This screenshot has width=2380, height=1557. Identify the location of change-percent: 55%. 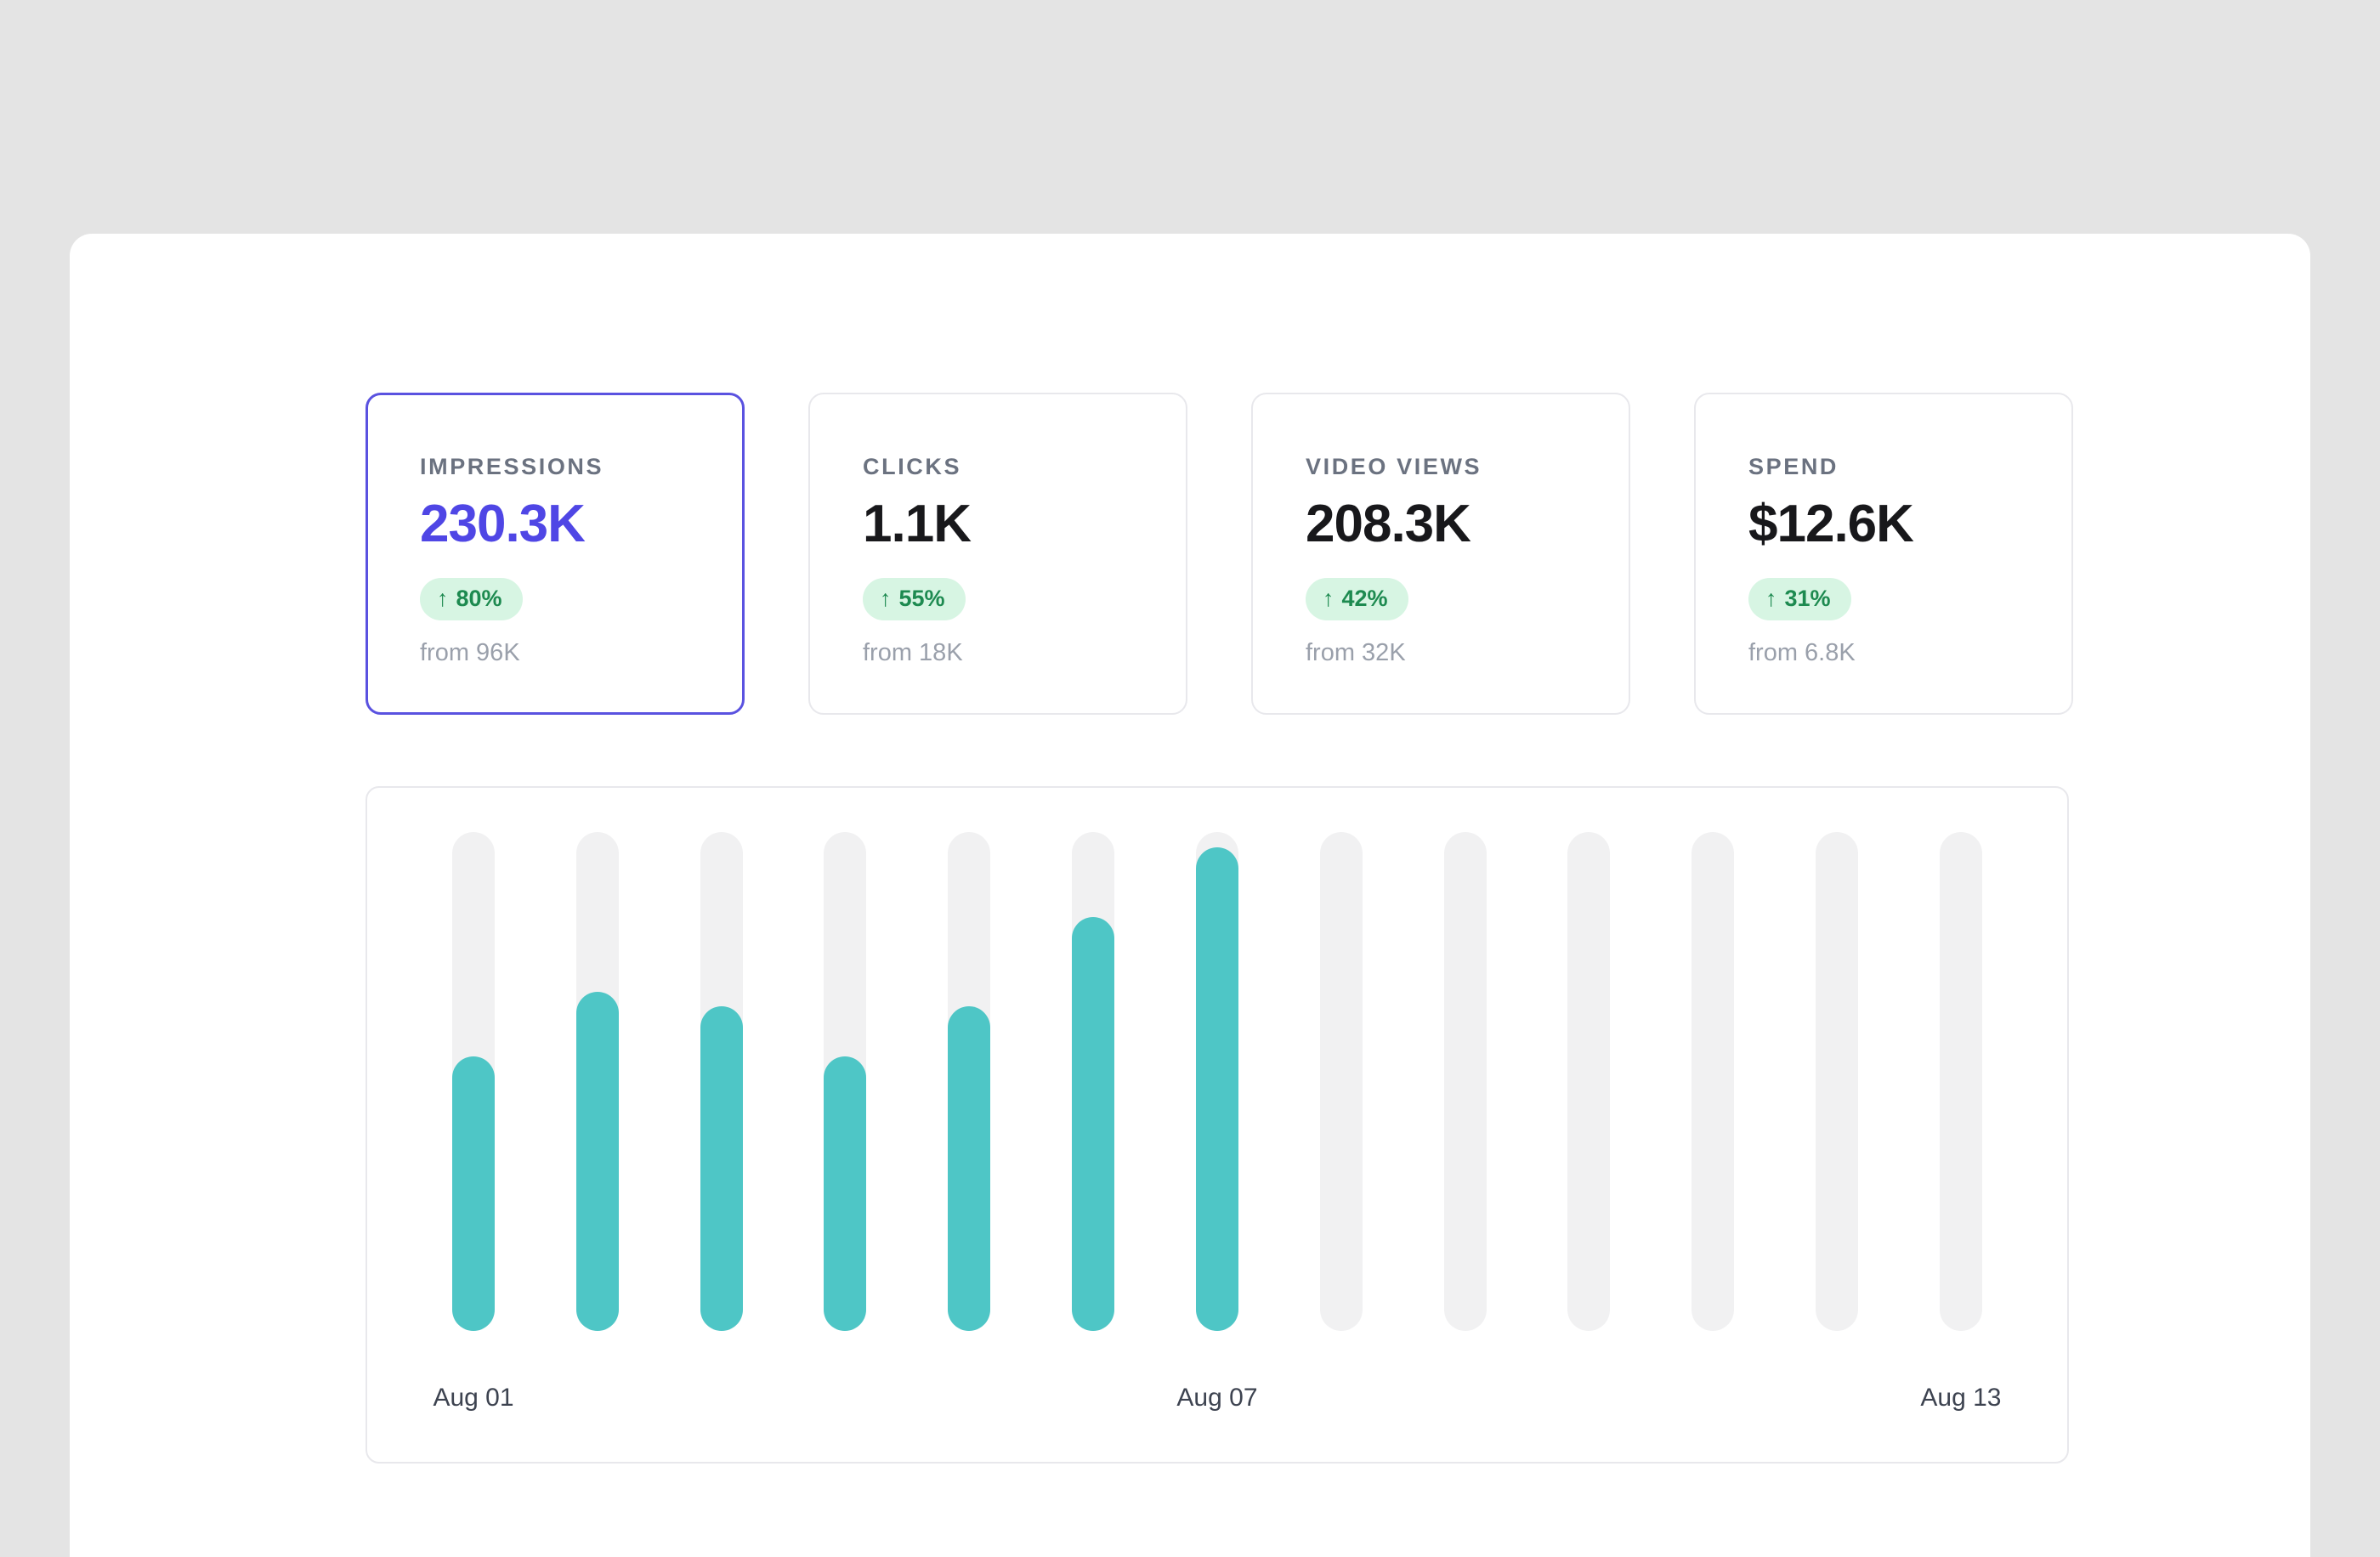
(922, 598).